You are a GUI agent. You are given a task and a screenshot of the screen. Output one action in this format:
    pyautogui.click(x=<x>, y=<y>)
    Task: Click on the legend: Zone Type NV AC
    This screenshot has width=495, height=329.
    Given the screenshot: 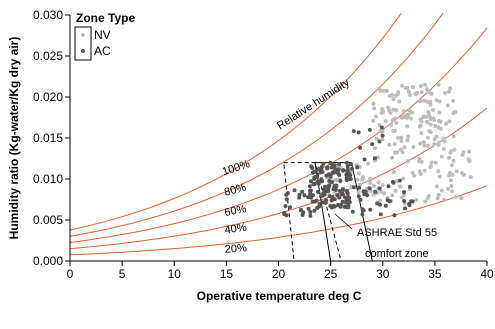 What is the action you would take?
    pyautogui.click(x=104, y=36)
    